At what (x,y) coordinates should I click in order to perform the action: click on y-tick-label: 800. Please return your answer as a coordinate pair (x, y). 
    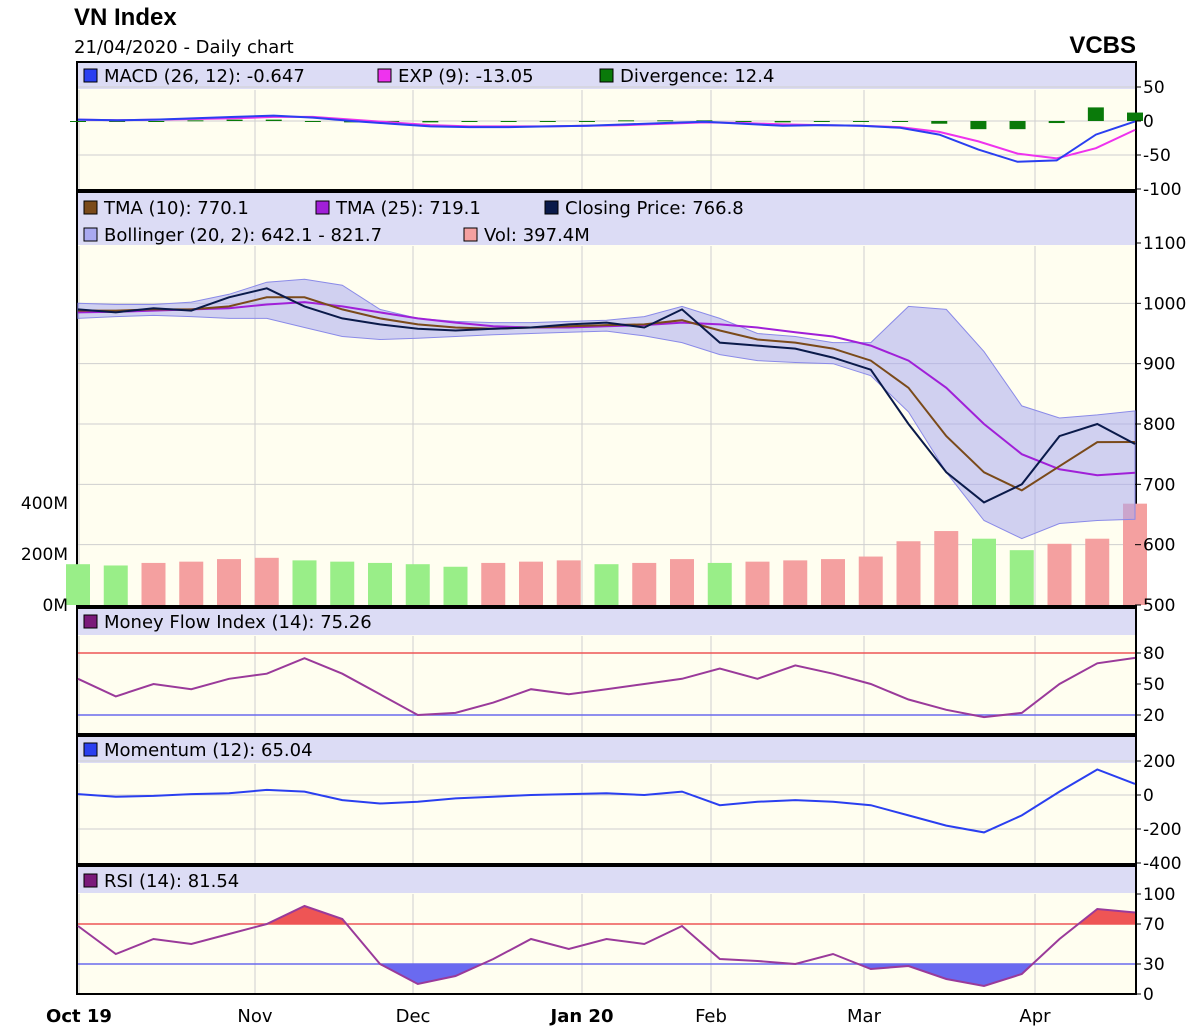
    Looking at the image, I should click on (1159, 425).